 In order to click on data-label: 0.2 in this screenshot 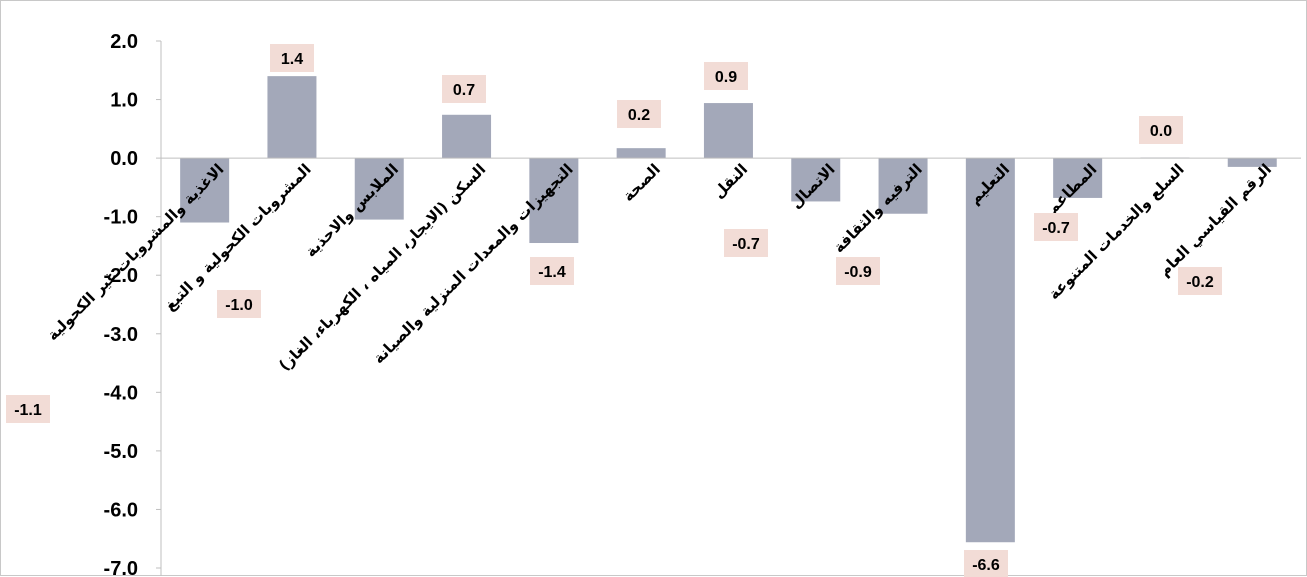, I will do `click(639, 115)`.